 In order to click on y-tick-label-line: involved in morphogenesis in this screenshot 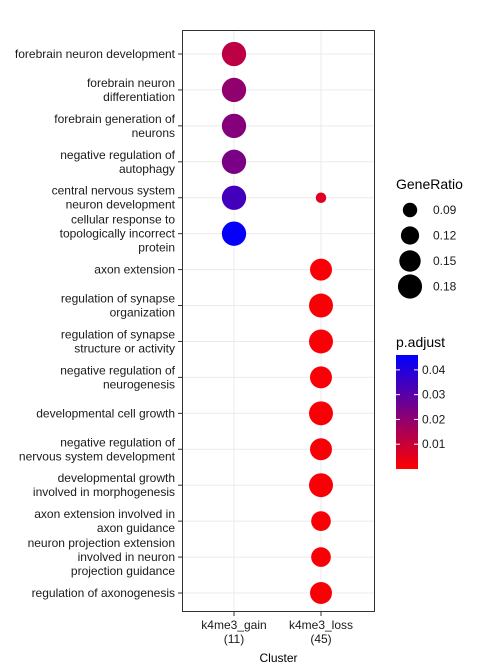, I will do `click(104, 492)`.